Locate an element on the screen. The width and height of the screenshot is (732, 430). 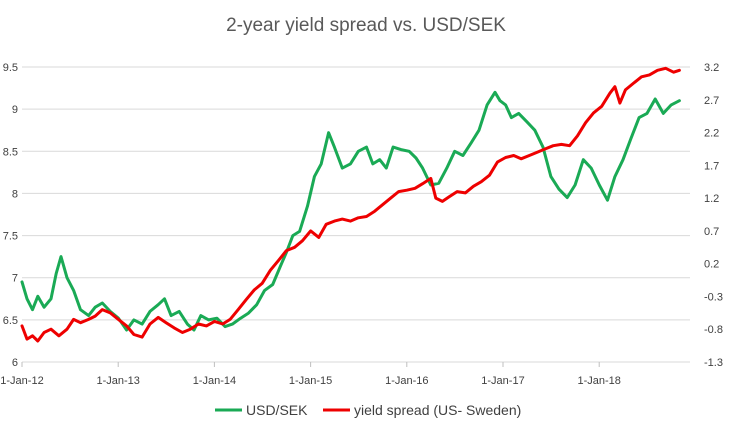
right-tick-label: -0.3 is located at coordinates (713, 297).